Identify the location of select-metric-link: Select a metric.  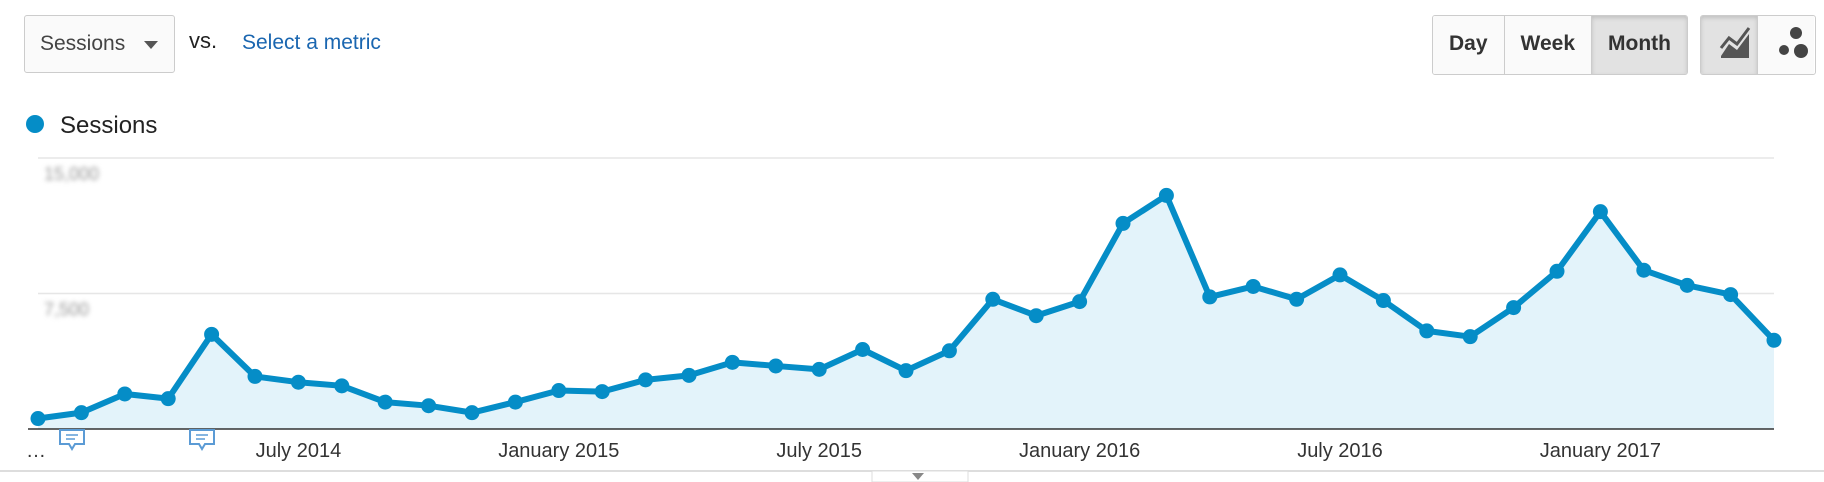
(311, 42).